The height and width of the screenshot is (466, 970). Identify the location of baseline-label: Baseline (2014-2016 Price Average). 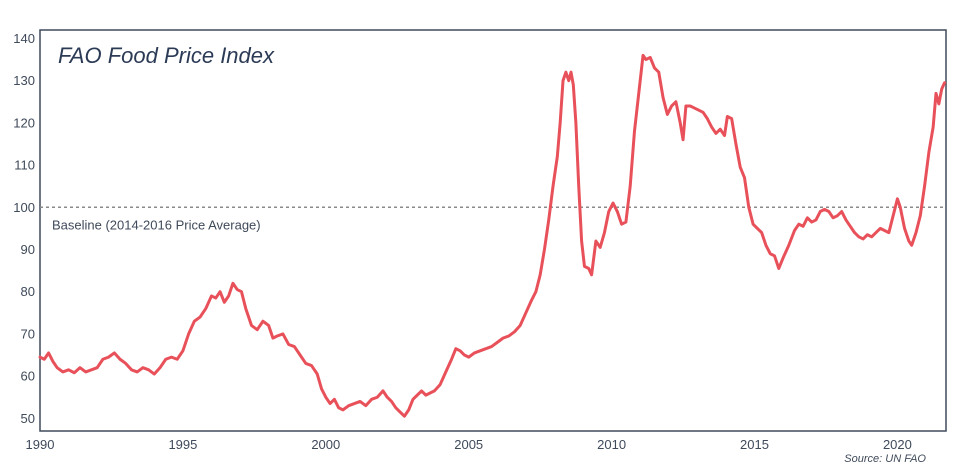
(156, 224).